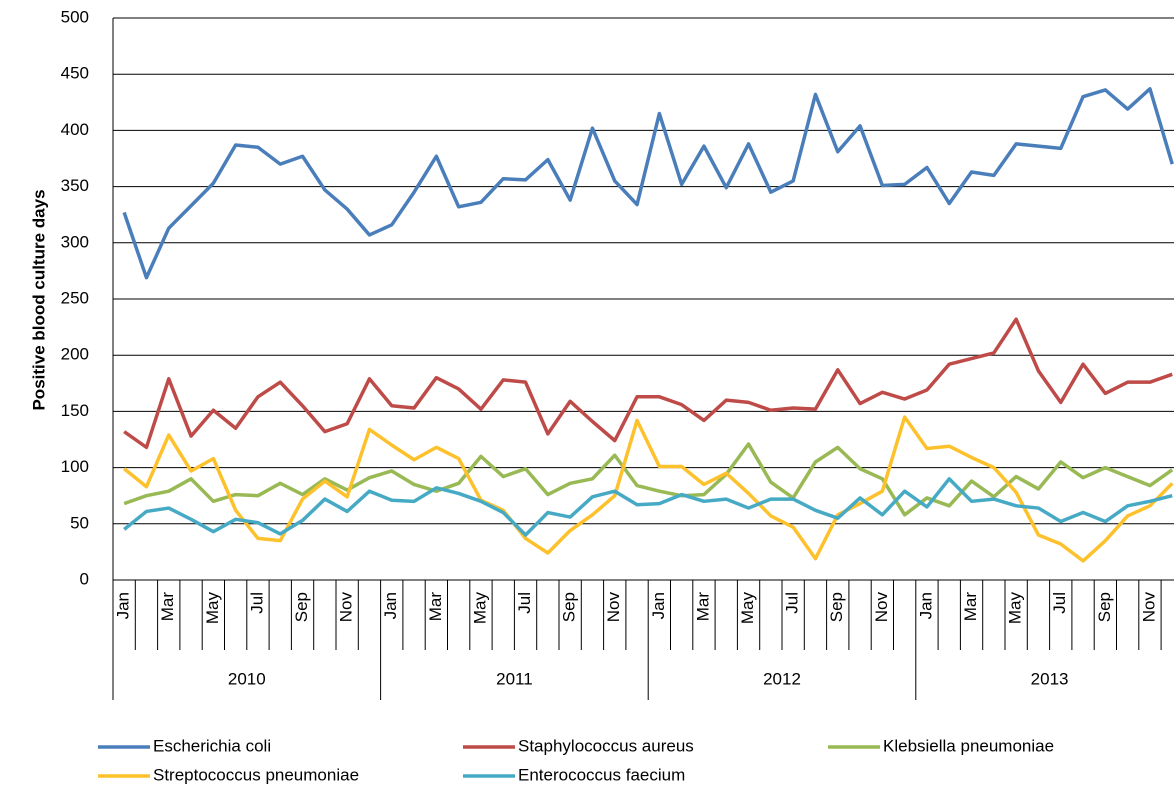 This screenshot has height=805, width=1174. Describe the element at coordinates (75, 129) in the screenshot. I see `y-tick-label: 400` at that location.